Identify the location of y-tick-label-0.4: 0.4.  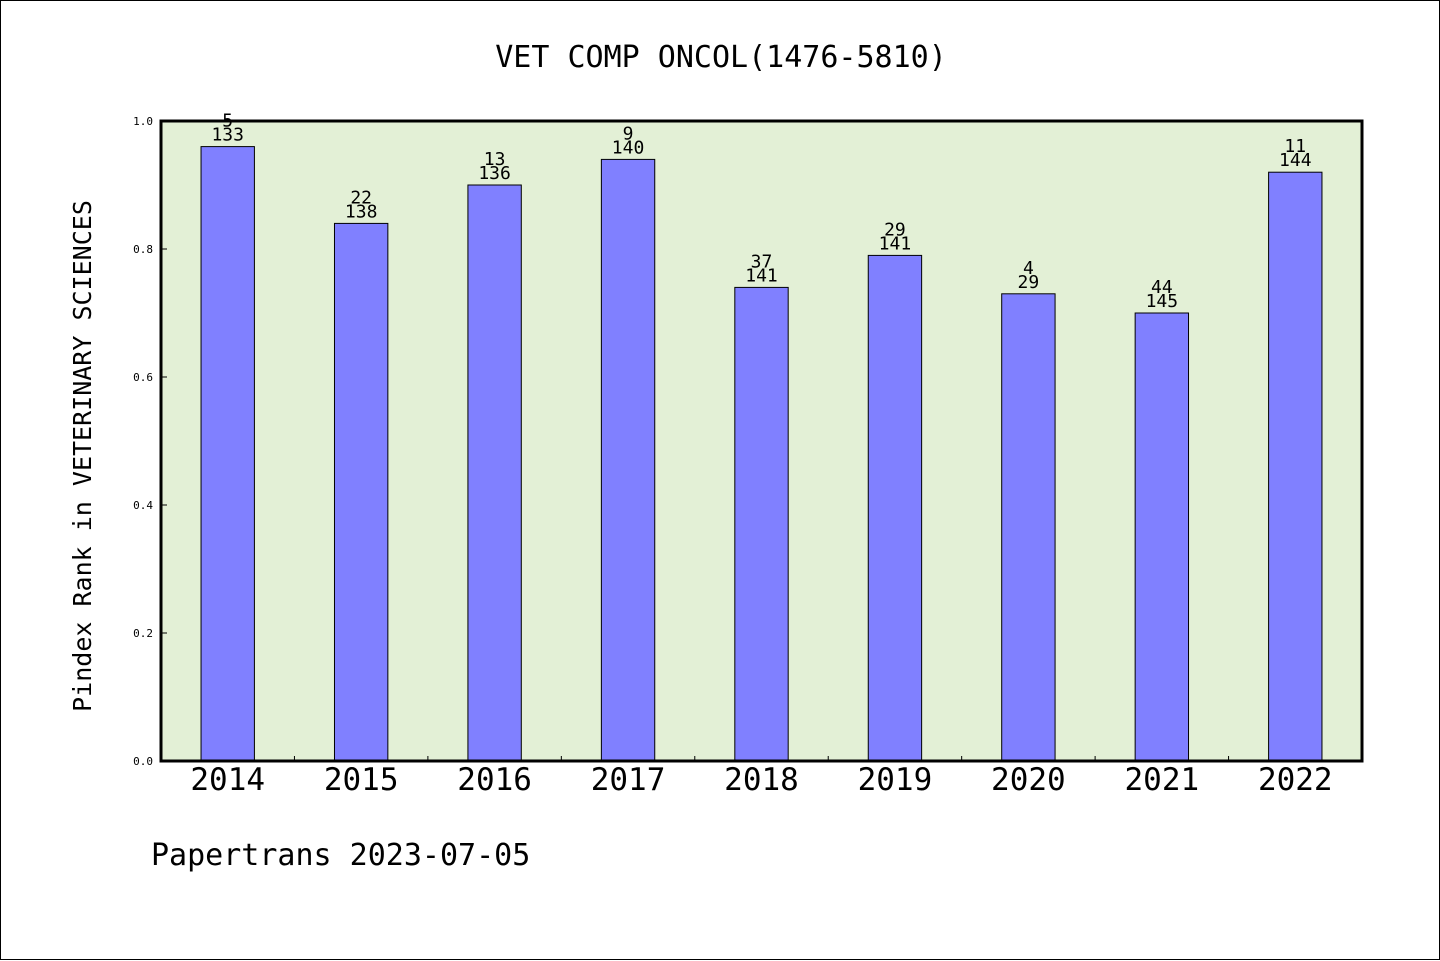
(143, 505).